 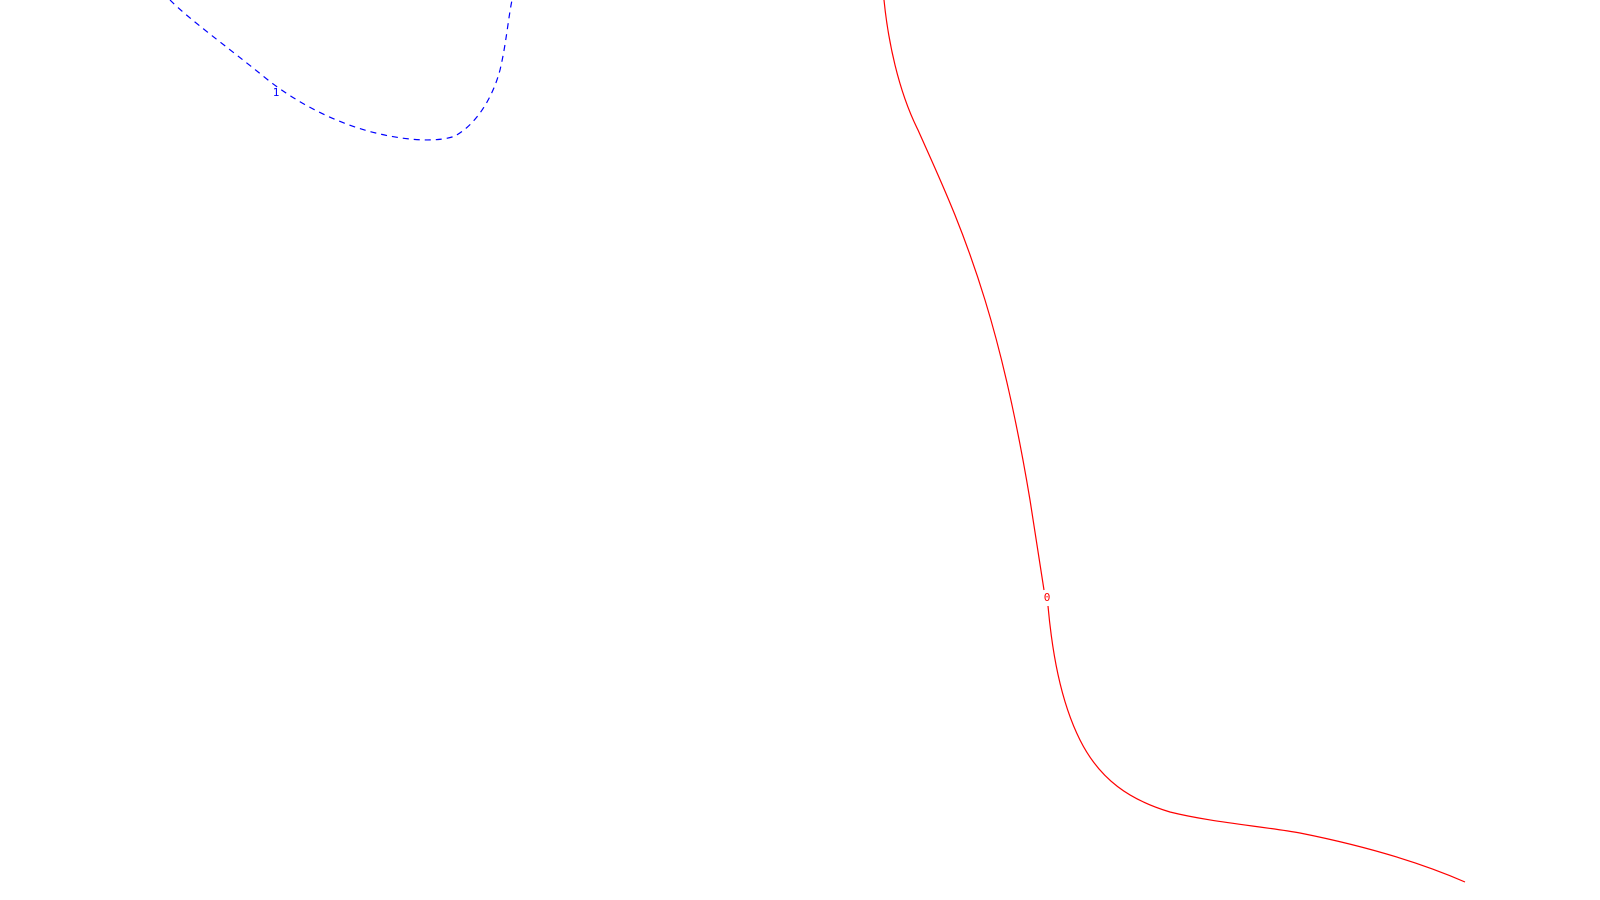 What do you see at coordinates (276, 92) in the screenshot?
I see `contour-label-level-1: 1` at bounding box center [276, 92].